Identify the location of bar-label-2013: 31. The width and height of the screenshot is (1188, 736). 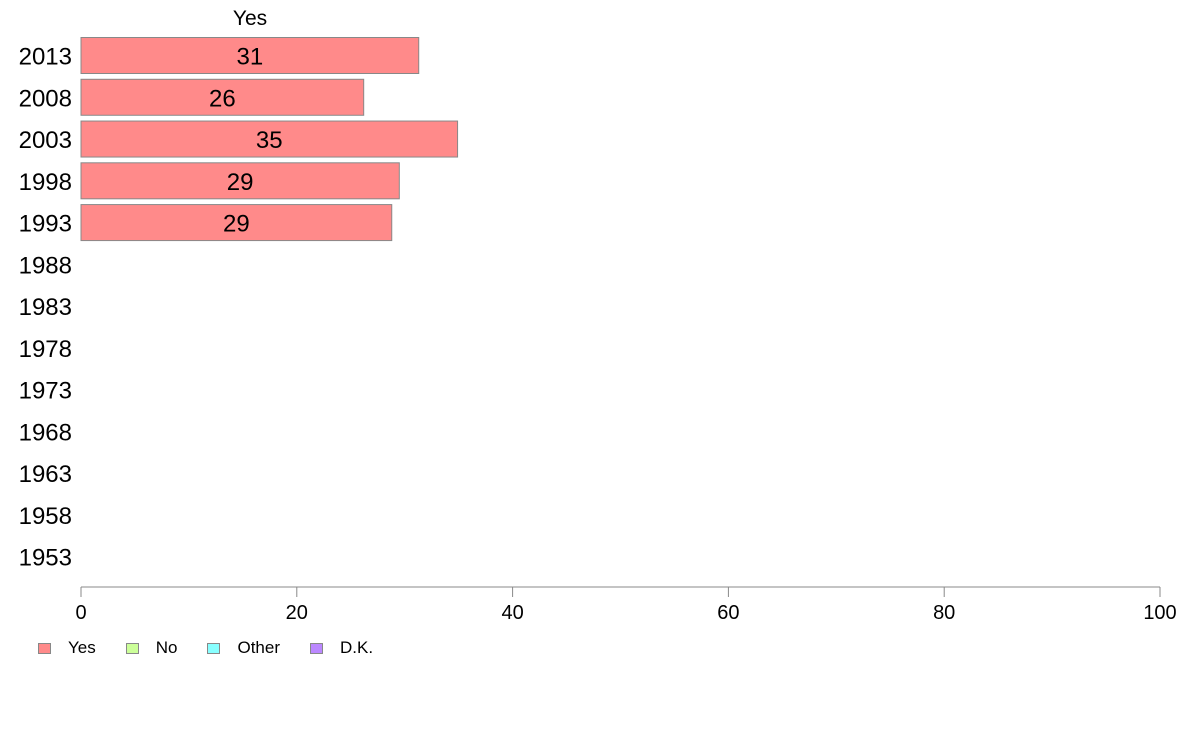
(250, 57).